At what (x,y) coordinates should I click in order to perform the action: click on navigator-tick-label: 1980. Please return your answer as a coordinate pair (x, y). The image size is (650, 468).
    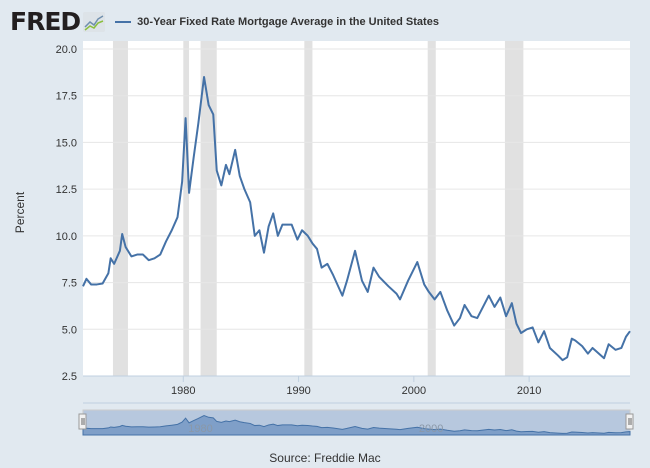
    Looking at the image, I should click on (200, 429).